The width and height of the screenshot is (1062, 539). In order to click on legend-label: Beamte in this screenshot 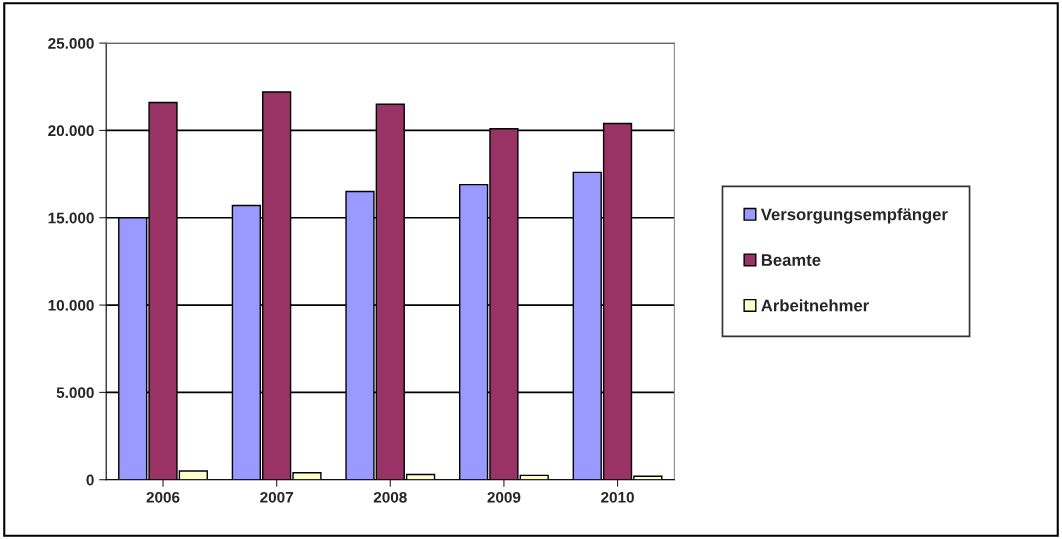, I will do `click(791, 260)`.